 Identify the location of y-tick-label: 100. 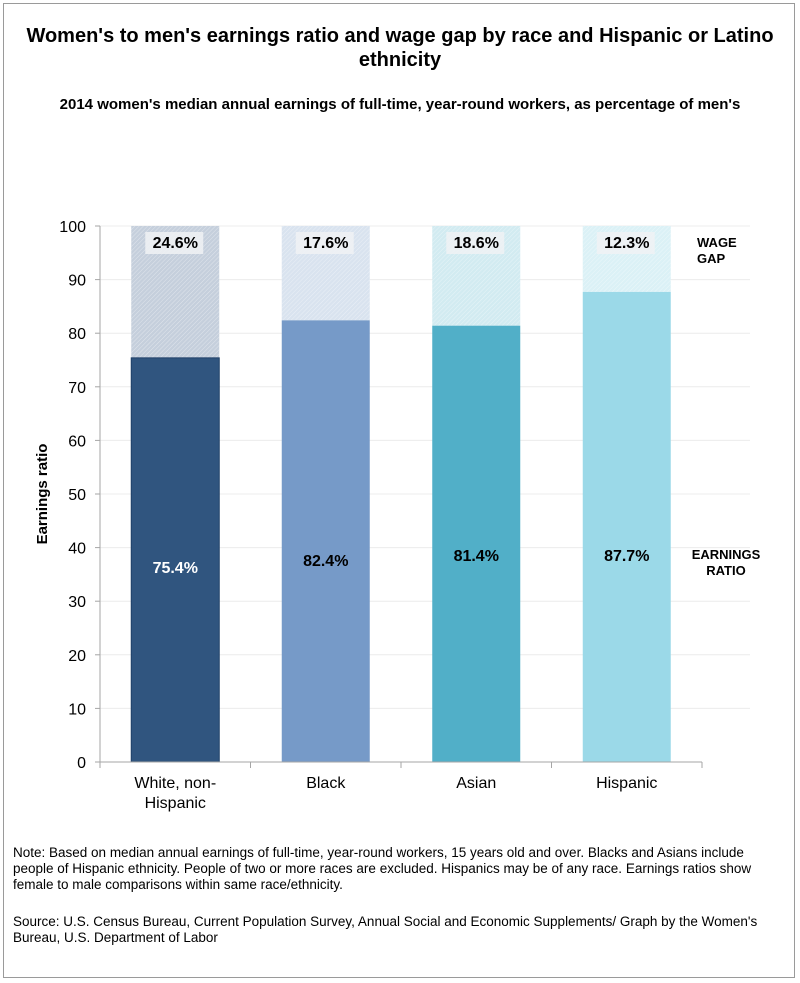
(72, 227).